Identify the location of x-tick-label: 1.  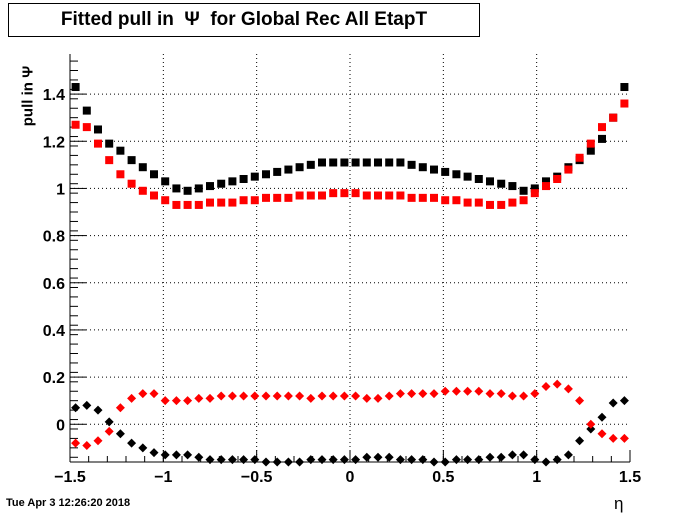
(536, 477).